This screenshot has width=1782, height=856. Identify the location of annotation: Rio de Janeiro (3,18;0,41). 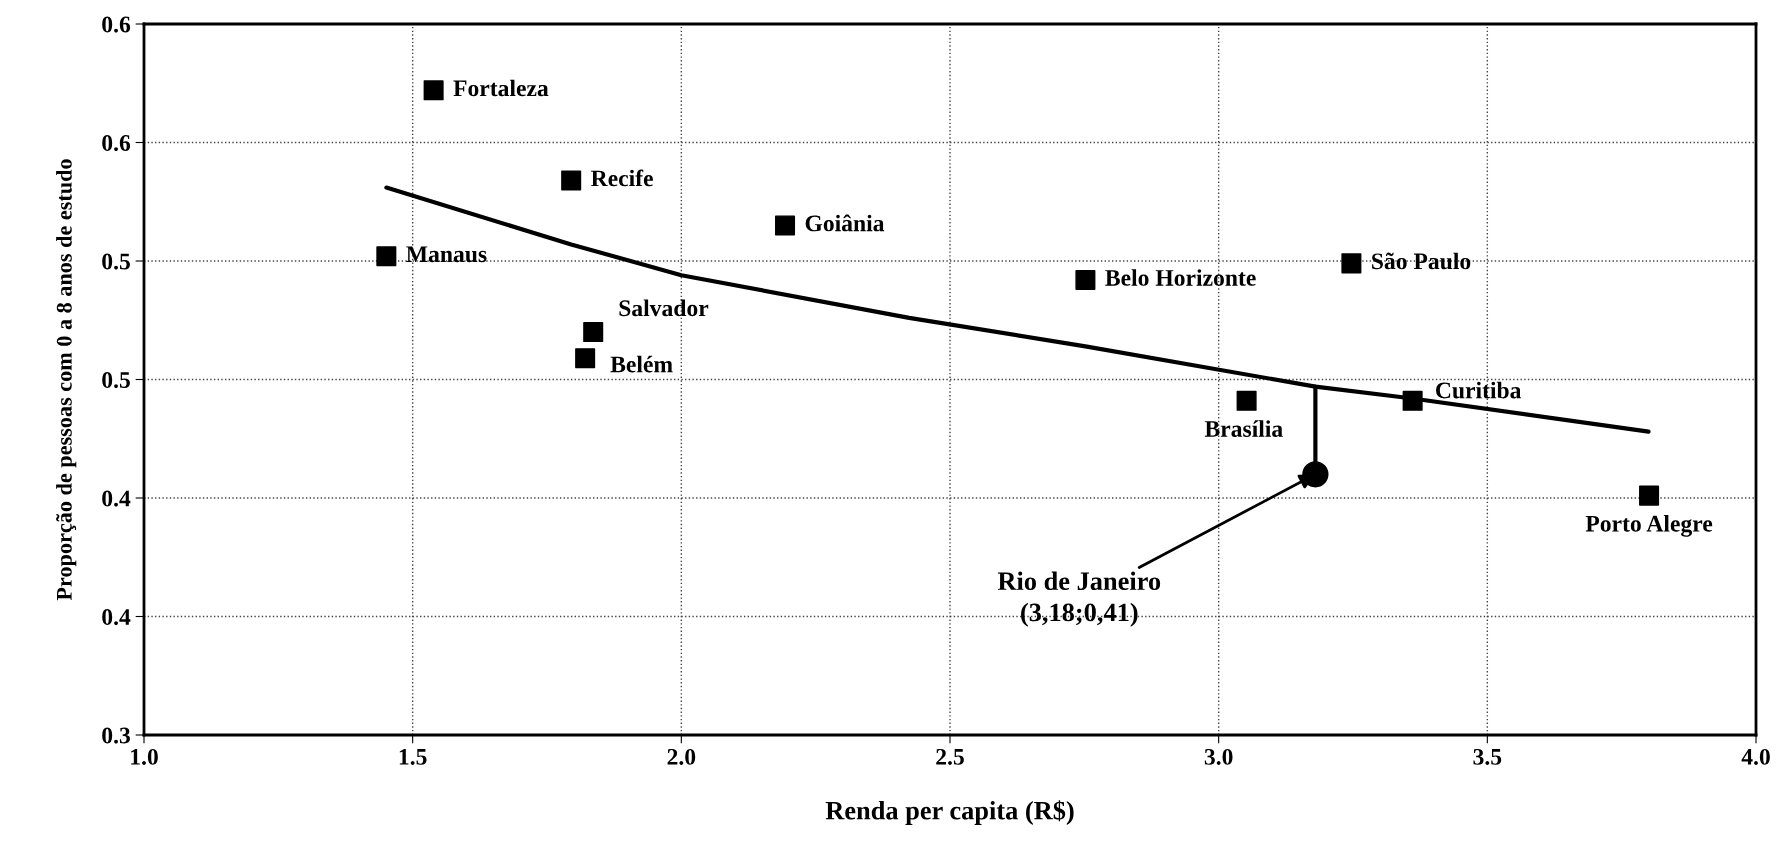
(1079, 599).